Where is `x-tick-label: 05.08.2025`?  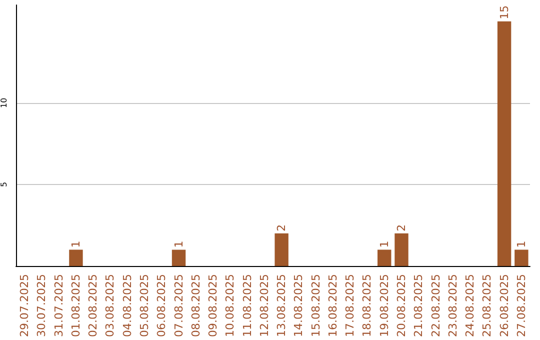 x-tick-label: 05.08.2025 is located at coordinates (144, 306).